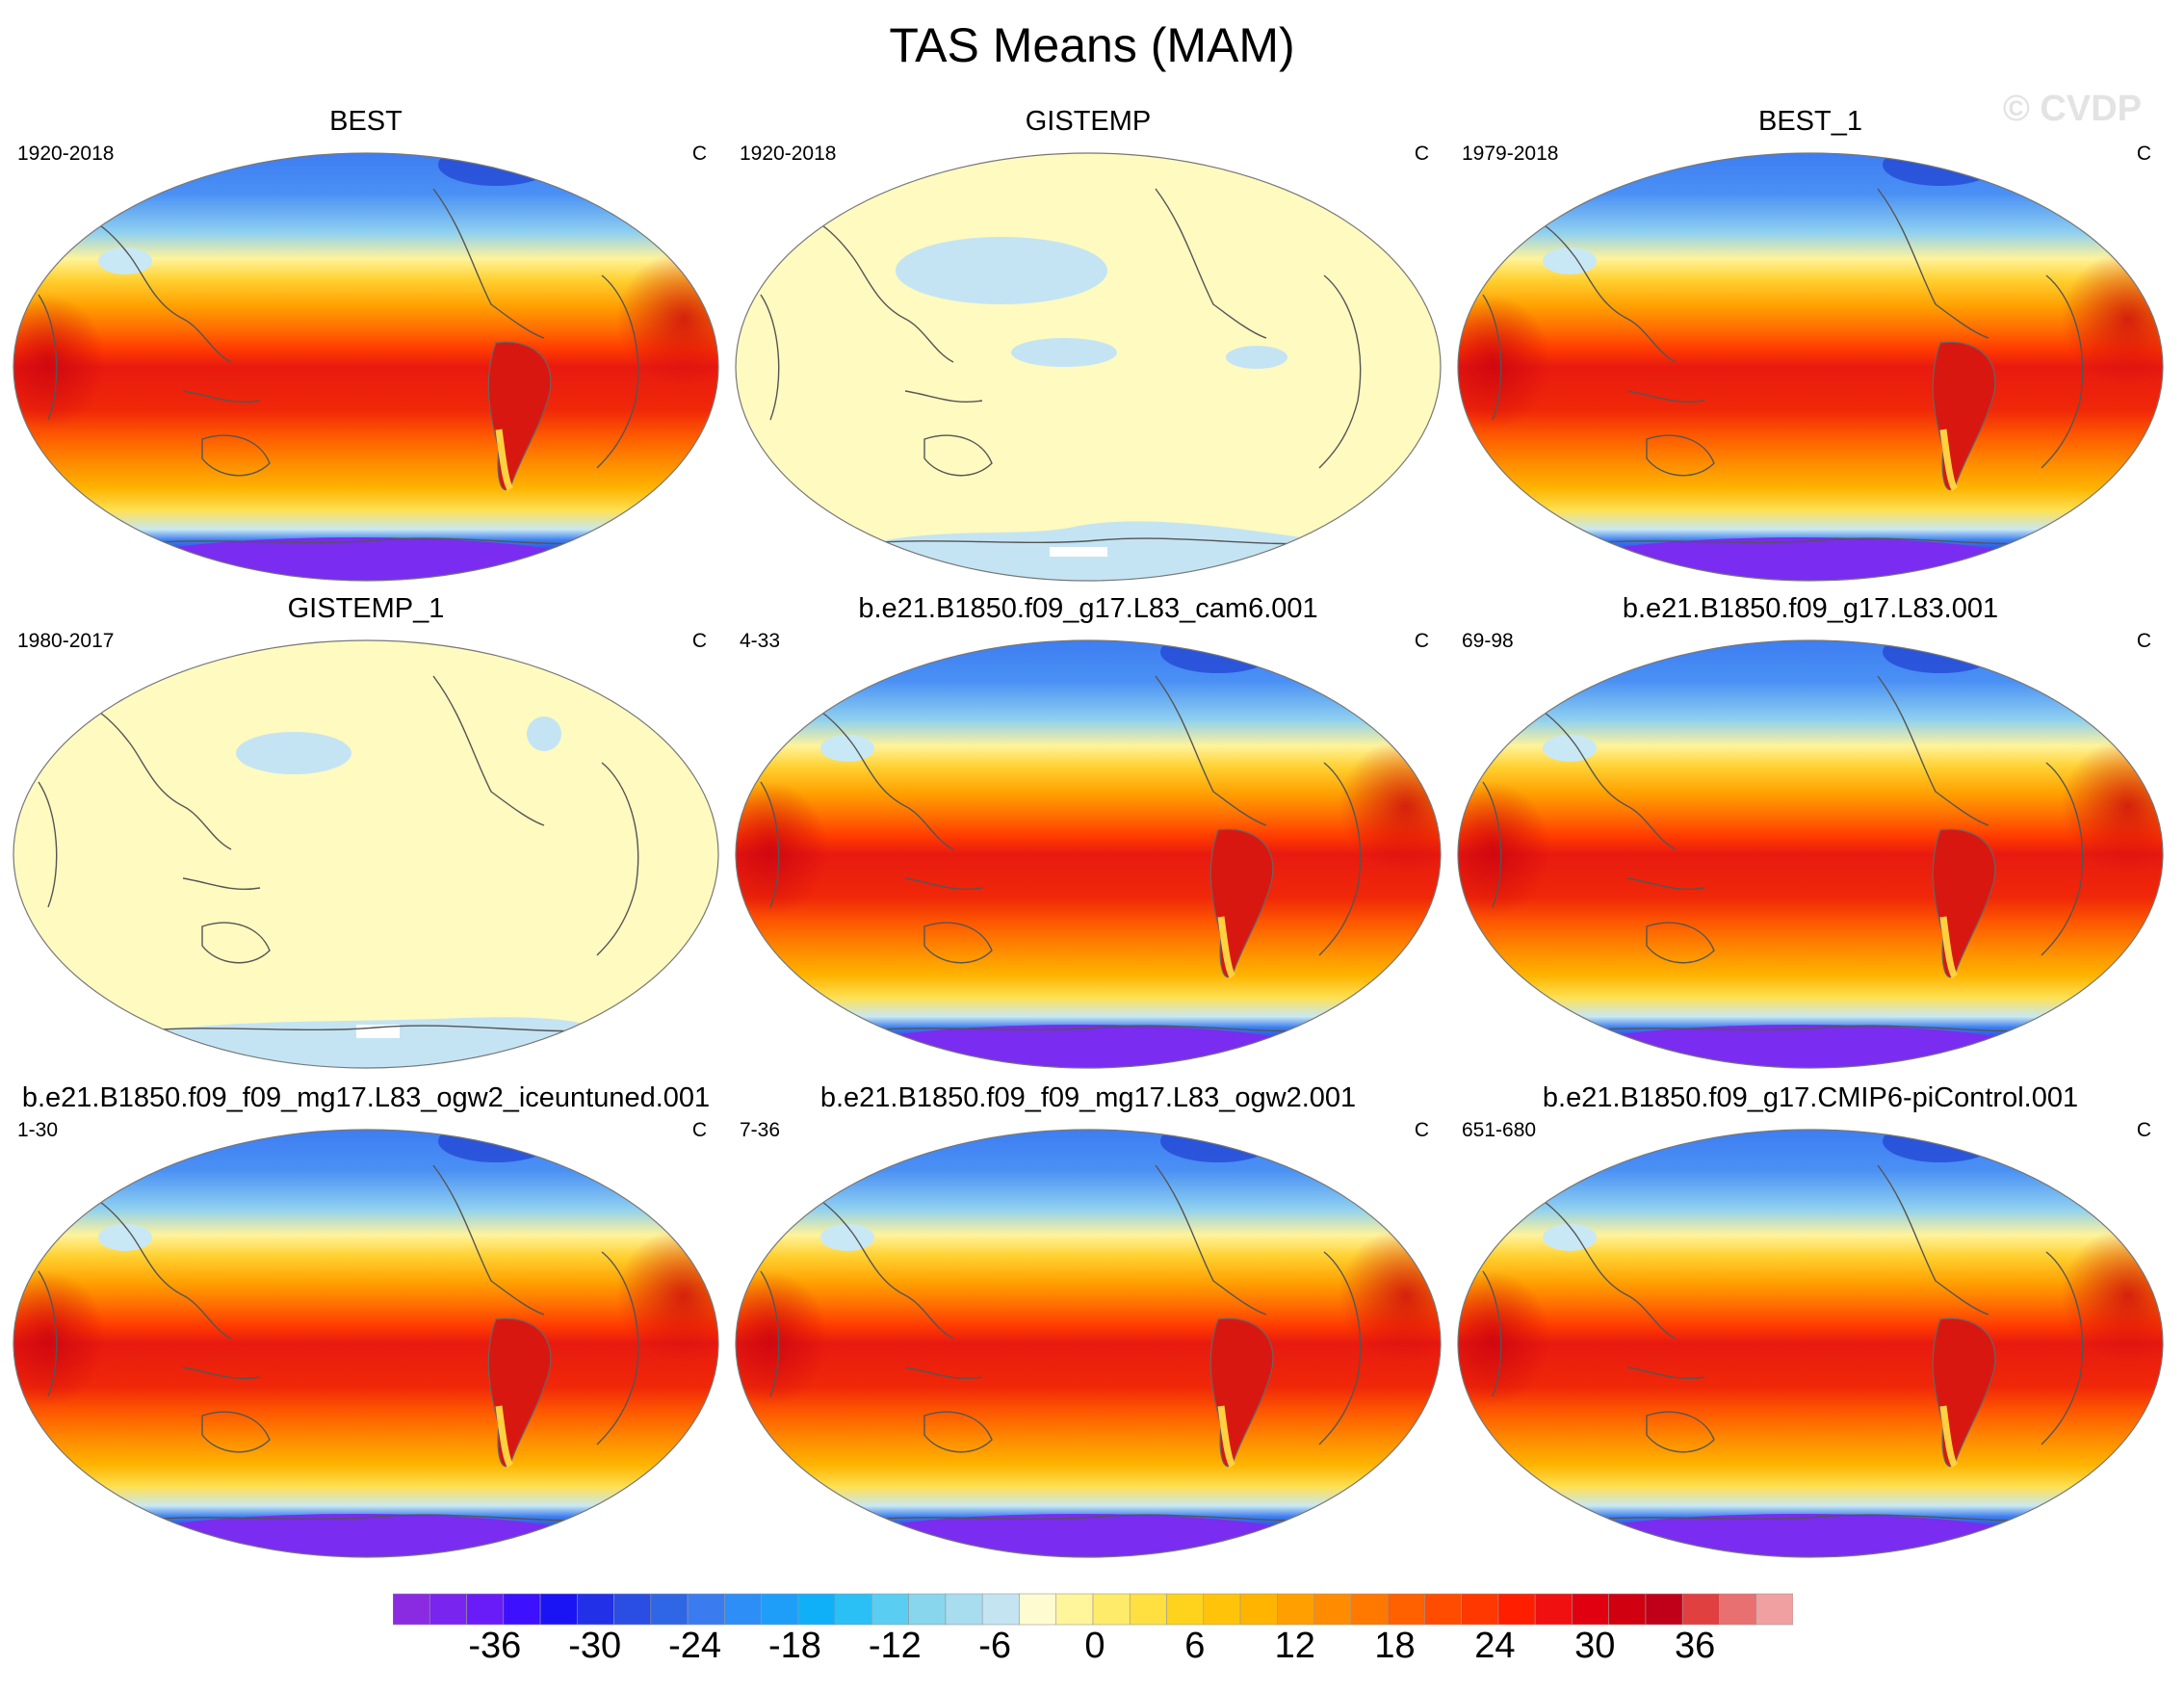  Describe the element at coordinates (1500, 1130) in the screenshot. I see `panel-year-range: 651-680` at that location.